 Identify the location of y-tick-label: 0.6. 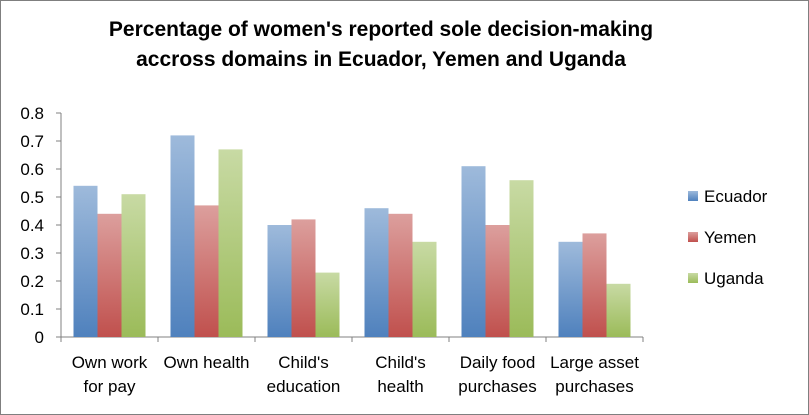
(32, 169).